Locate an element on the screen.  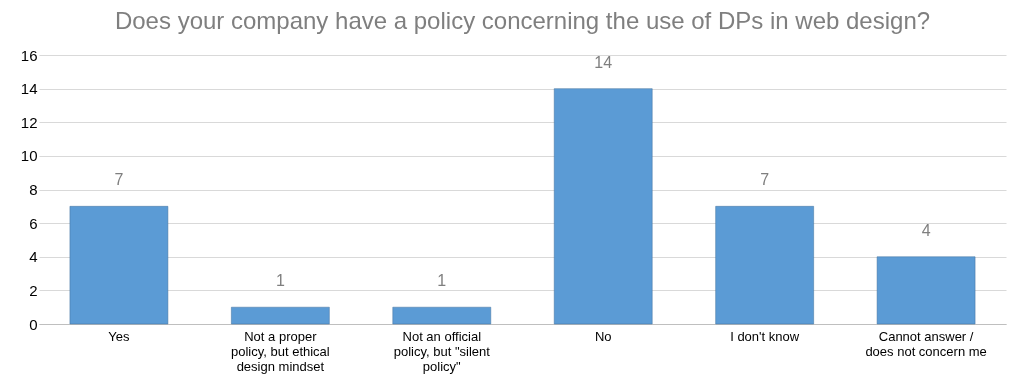
x-tick-label: Cannot answer / does not concern me is located at coordinates (926, 343).